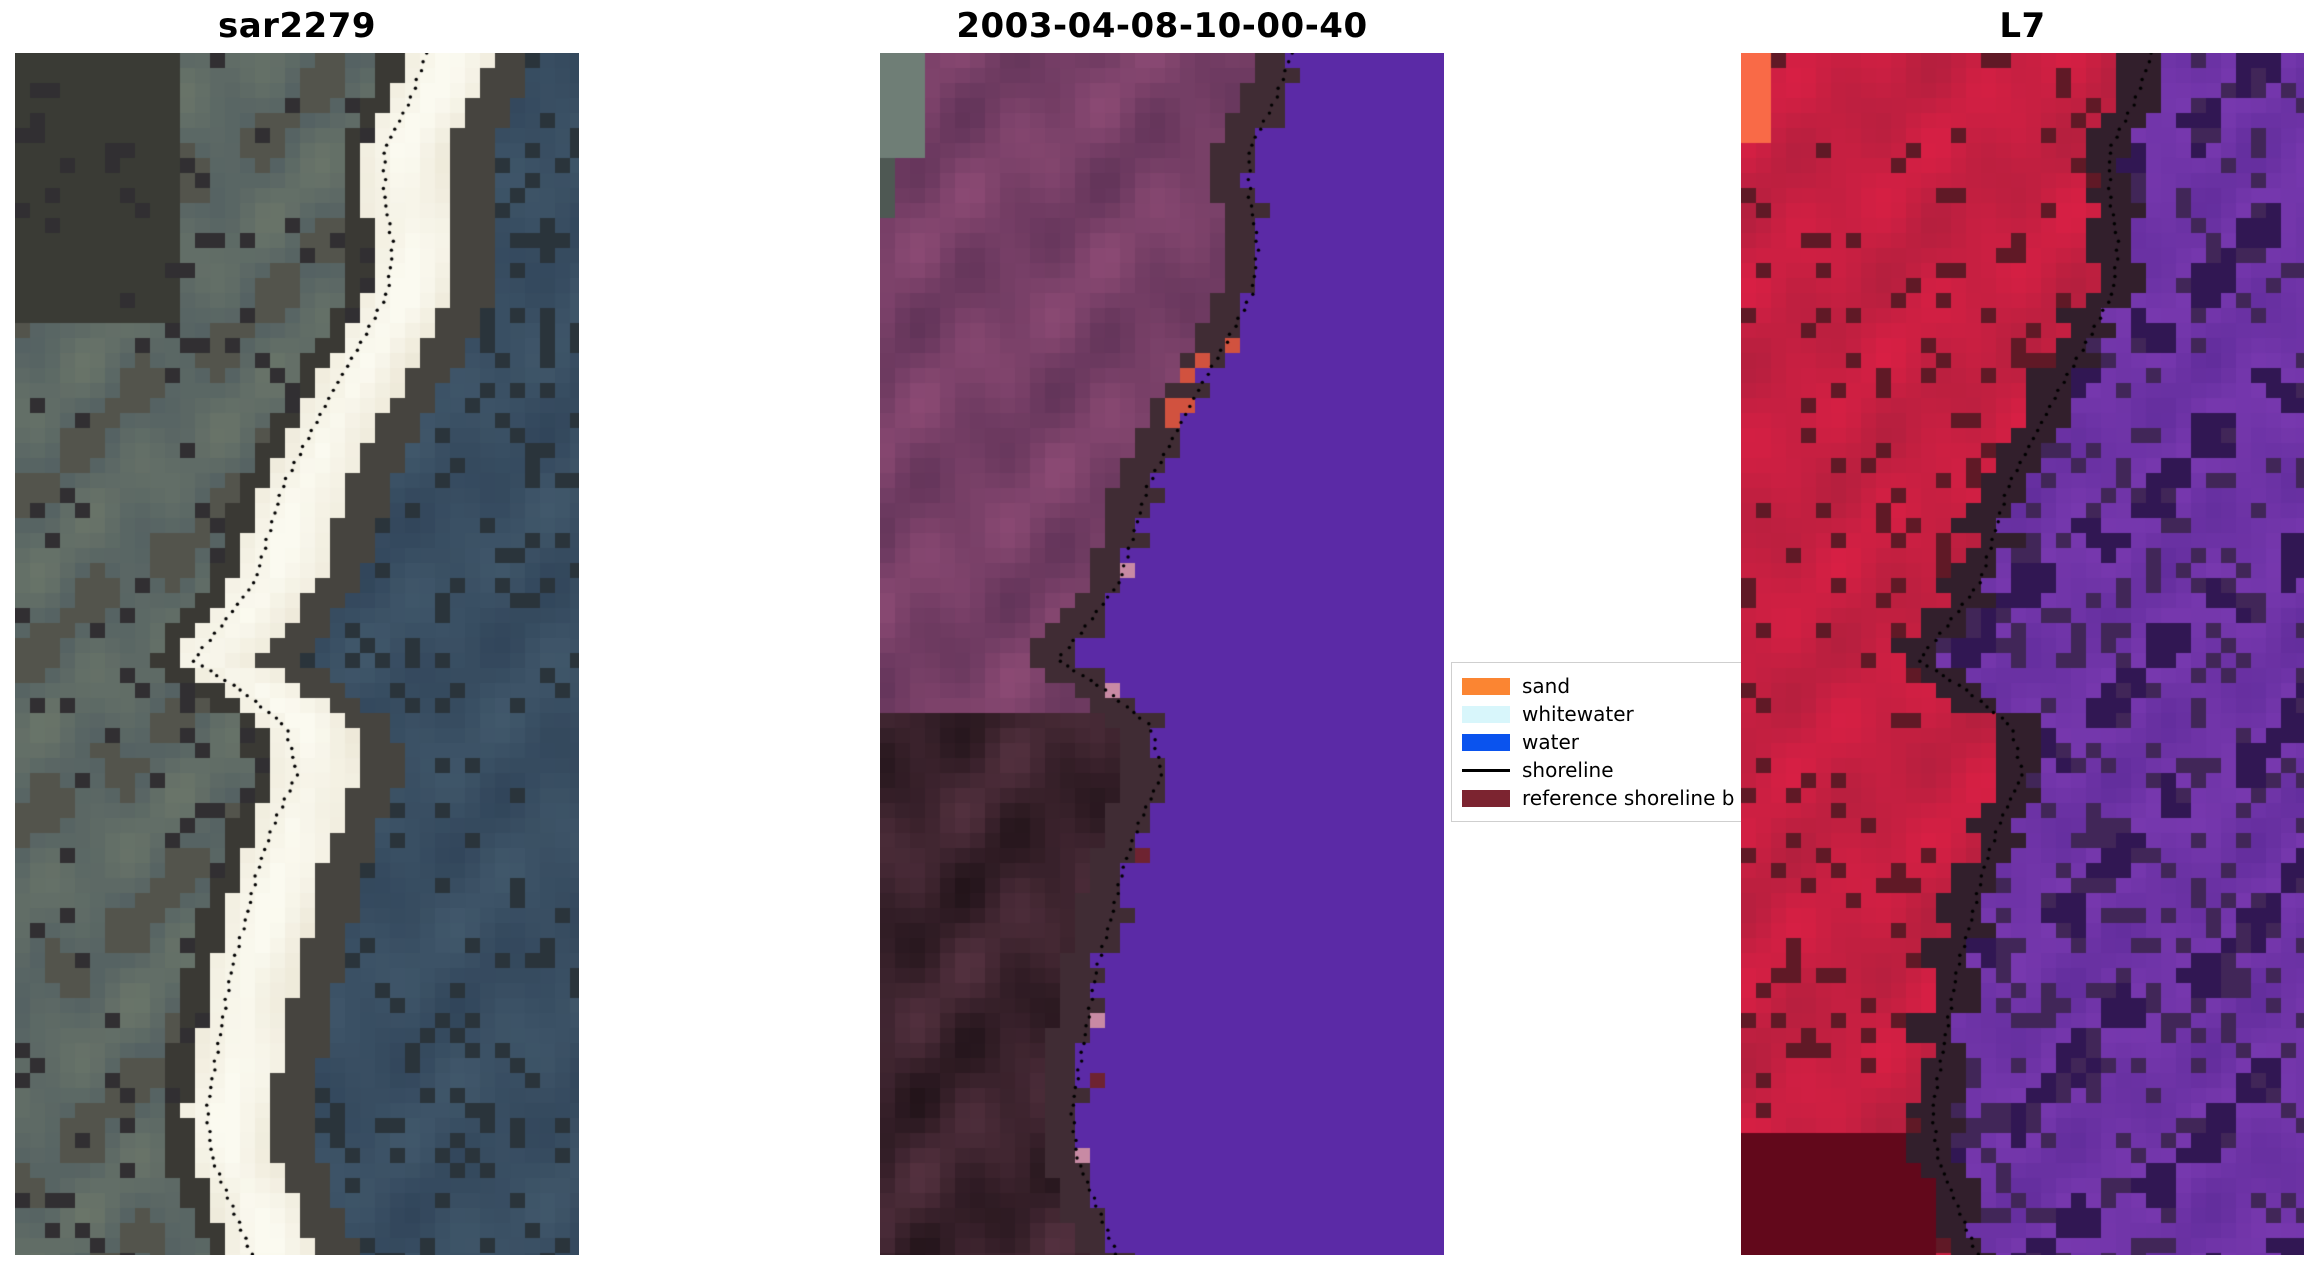 This screenshot has width=2304, height=1283. What do you see at coordinates (1546, 686) in the screenshot?
I see `legend-label: sand` at bounding box center [1546, 686].